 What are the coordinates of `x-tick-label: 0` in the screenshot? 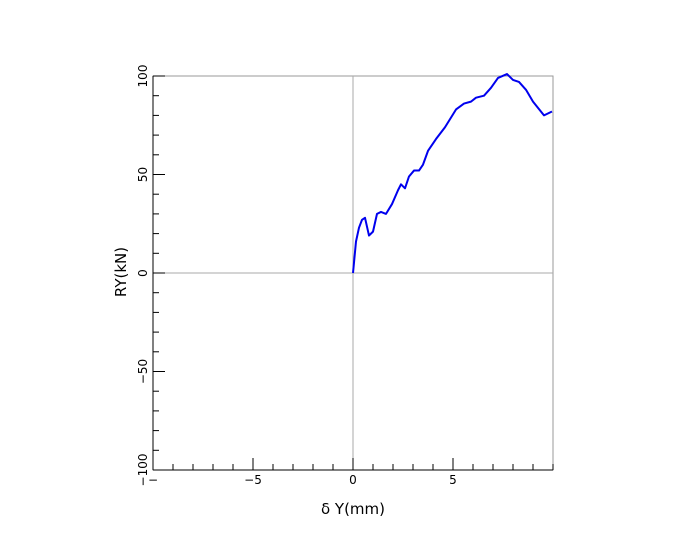 It's located at (353, 480).